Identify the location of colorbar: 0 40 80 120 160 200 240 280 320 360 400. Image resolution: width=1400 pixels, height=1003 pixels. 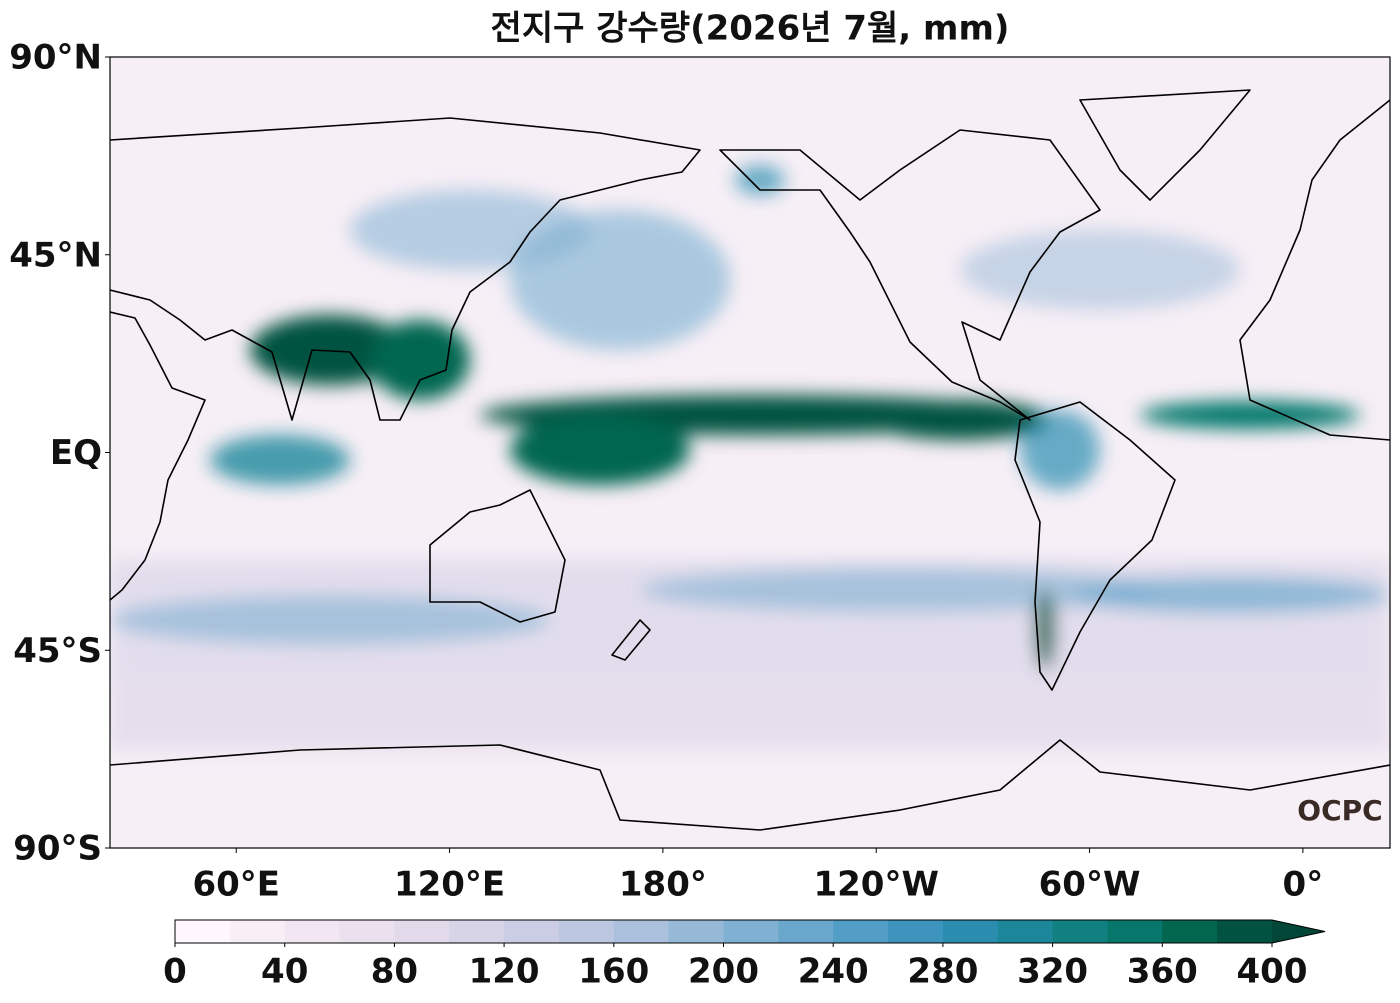
(744, 955).